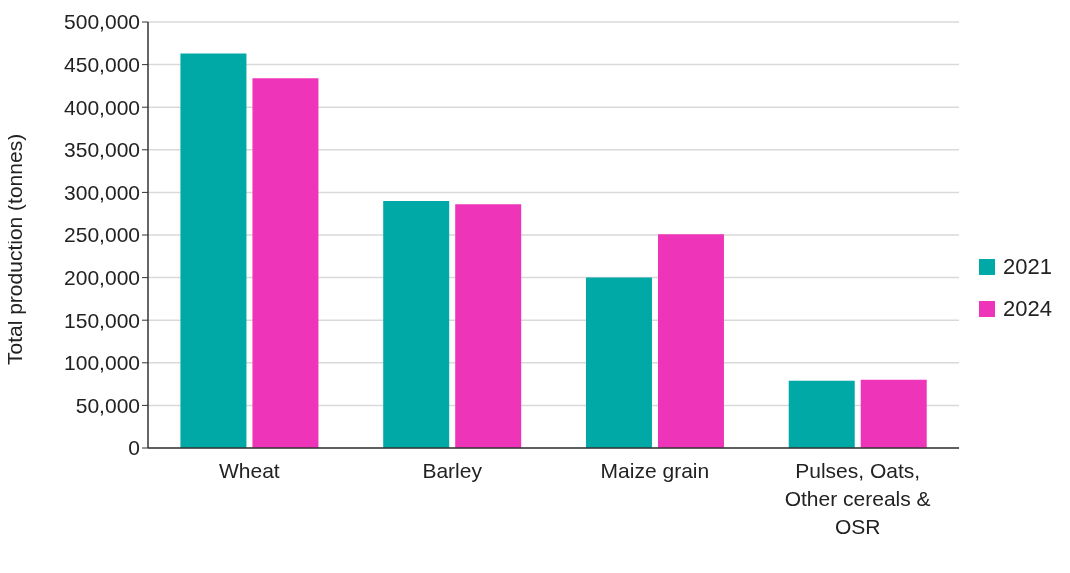  I want to click on y-tick-label: 100,000, so click(102, 363).